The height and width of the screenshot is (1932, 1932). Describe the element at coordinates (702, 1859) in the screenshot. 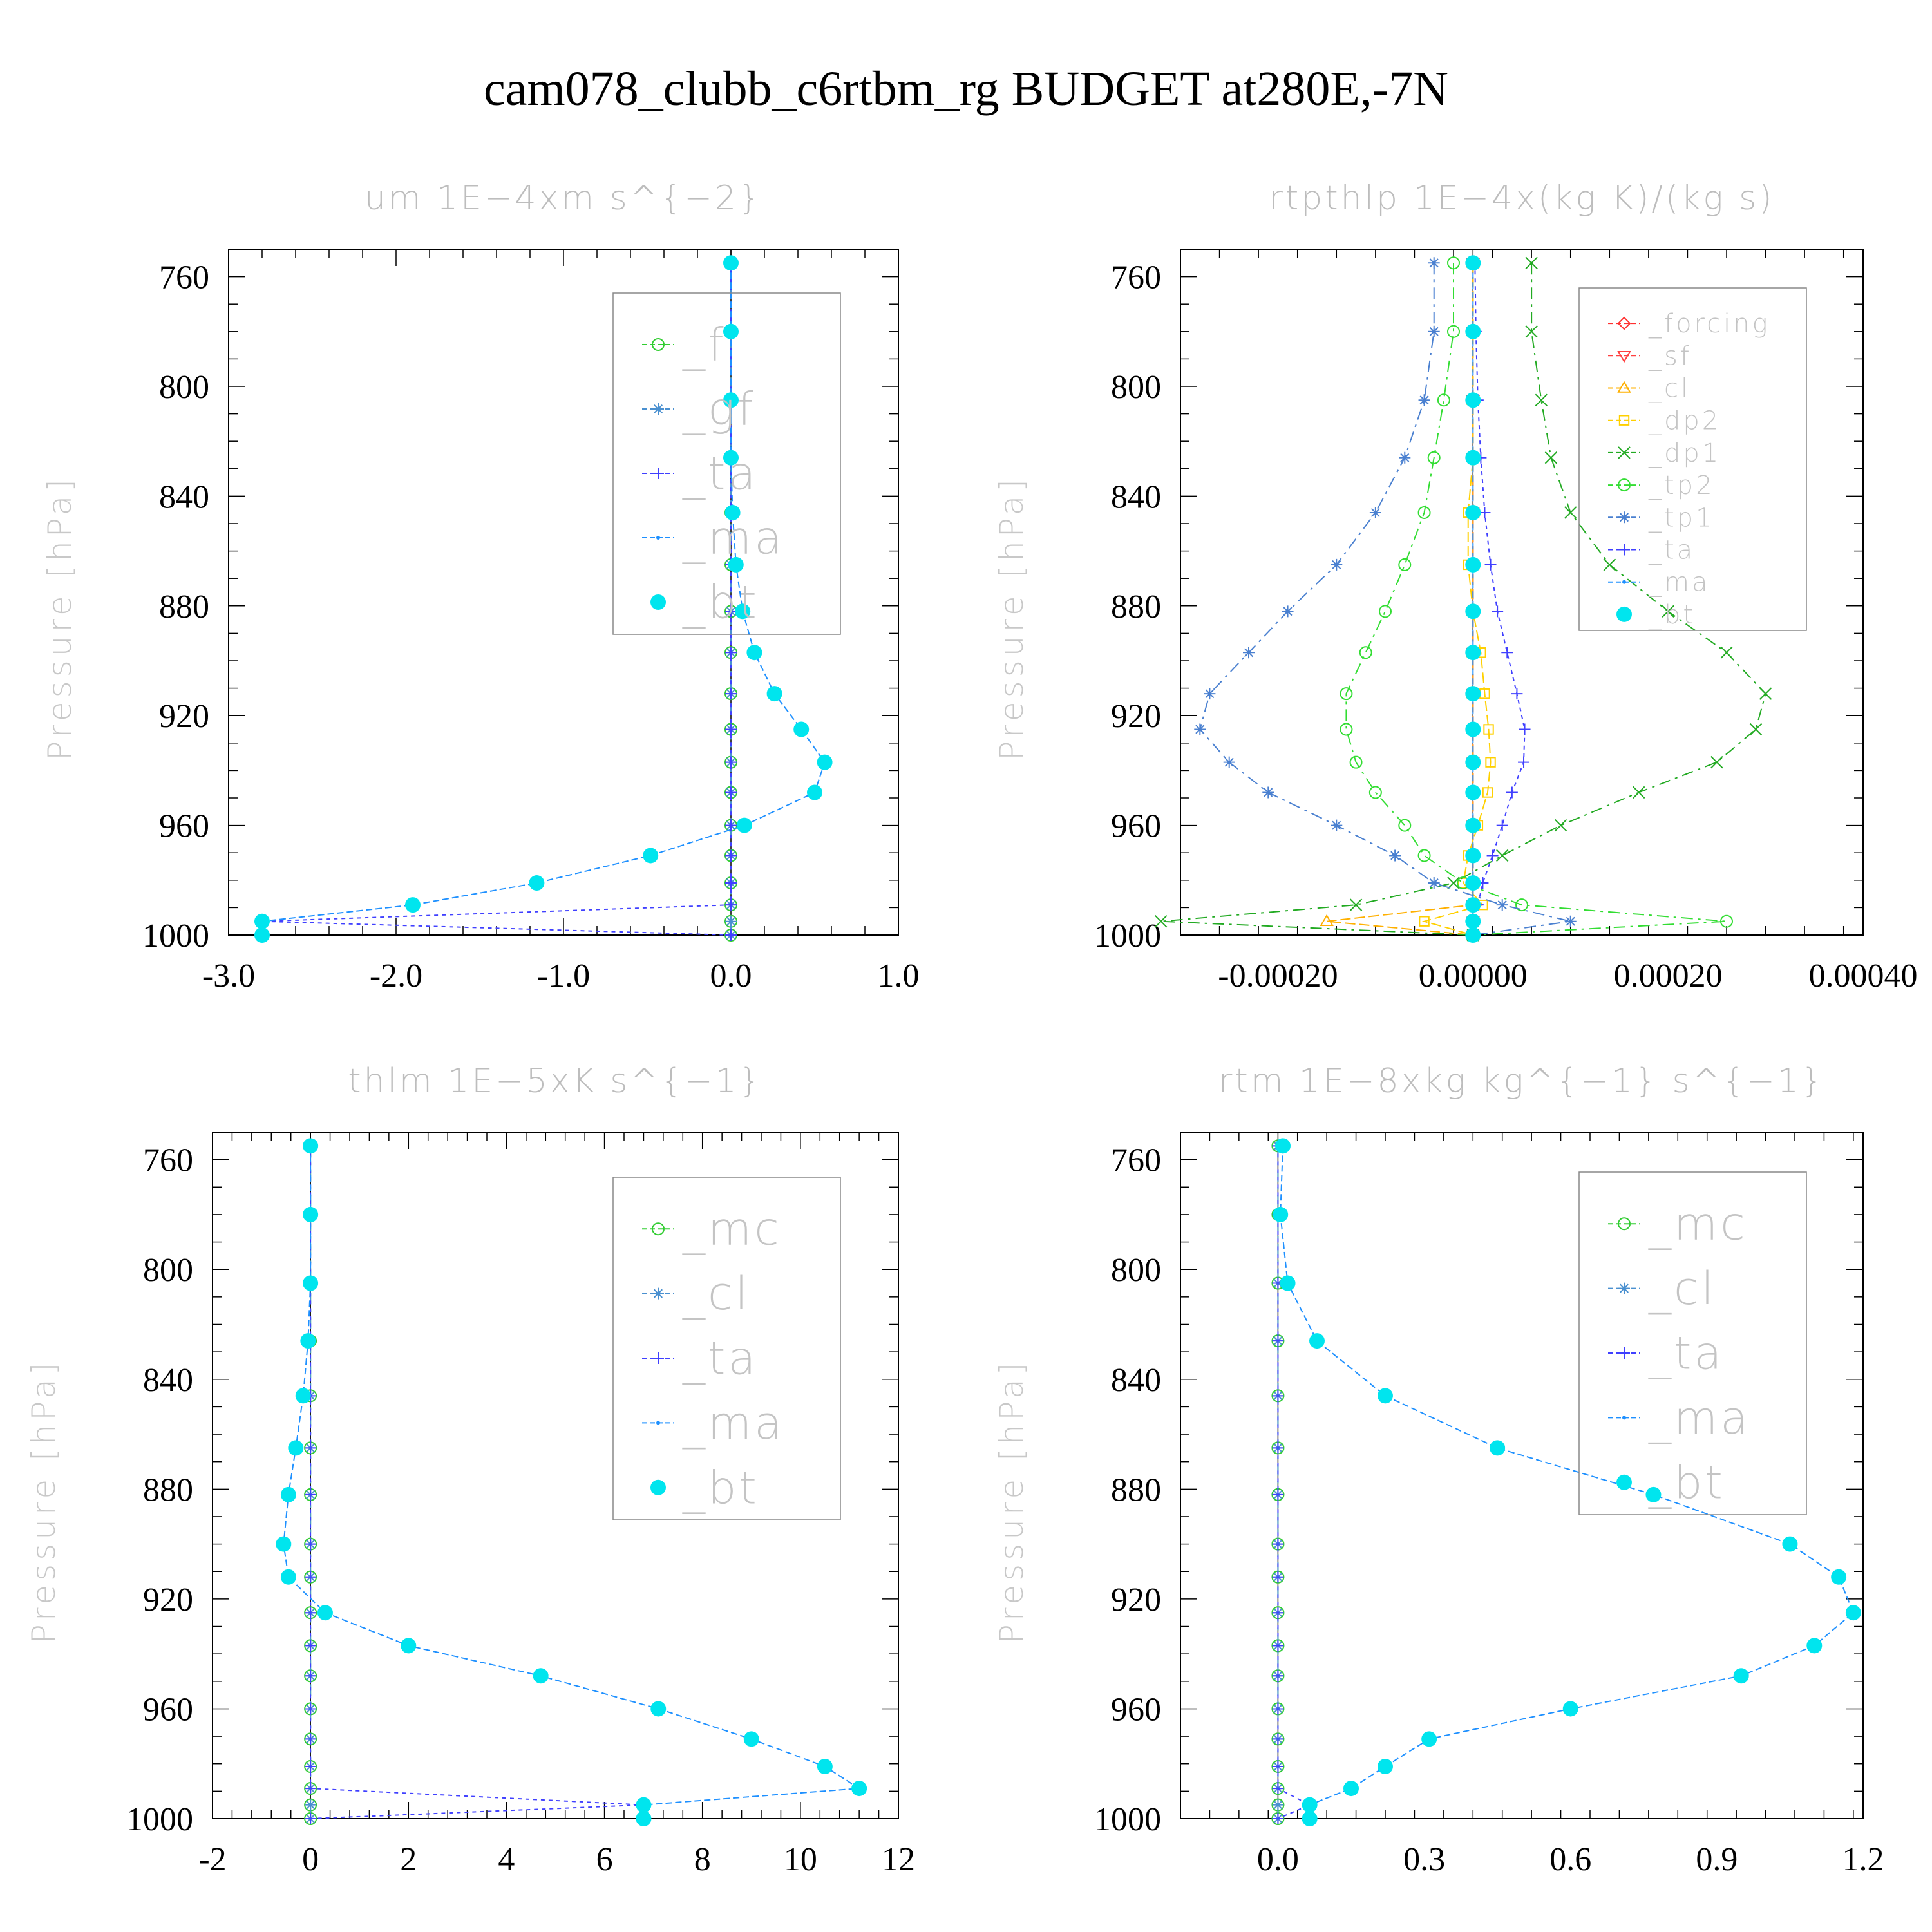

I see `x-tick-label: 8` at that location.